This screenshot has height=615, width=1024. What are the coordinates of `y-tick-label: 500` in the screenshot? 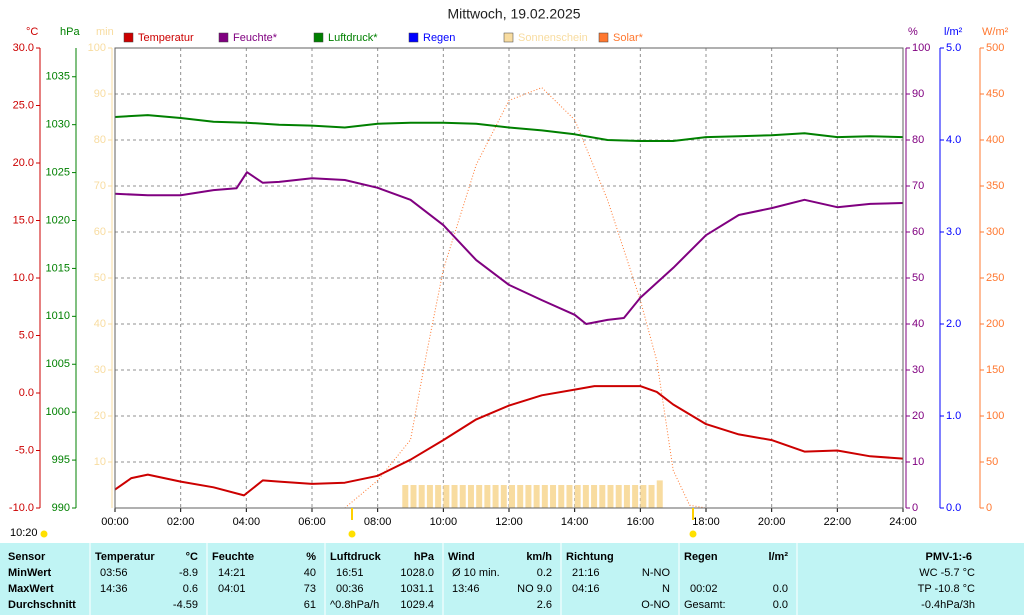 It's located at (995, 48).